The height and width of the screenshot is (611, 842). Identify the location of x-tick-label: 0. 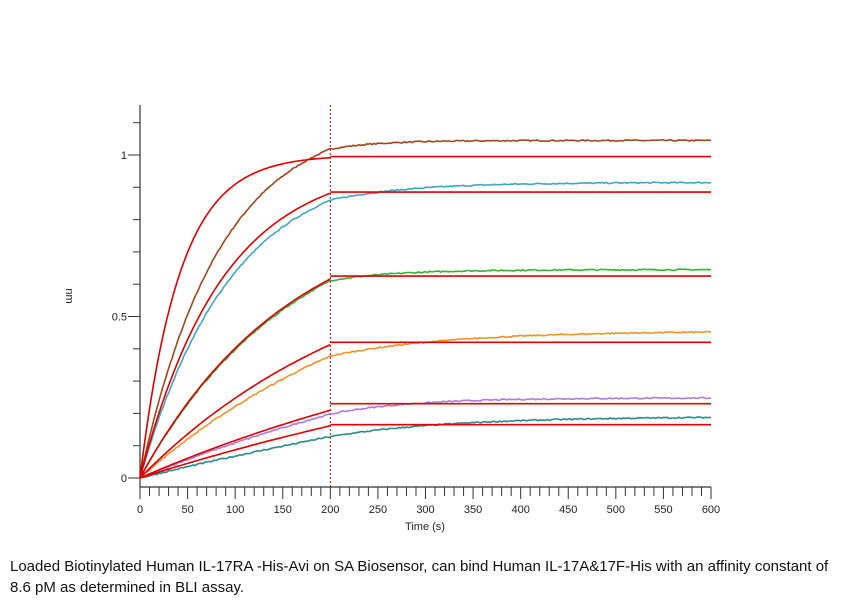
(140, 510).